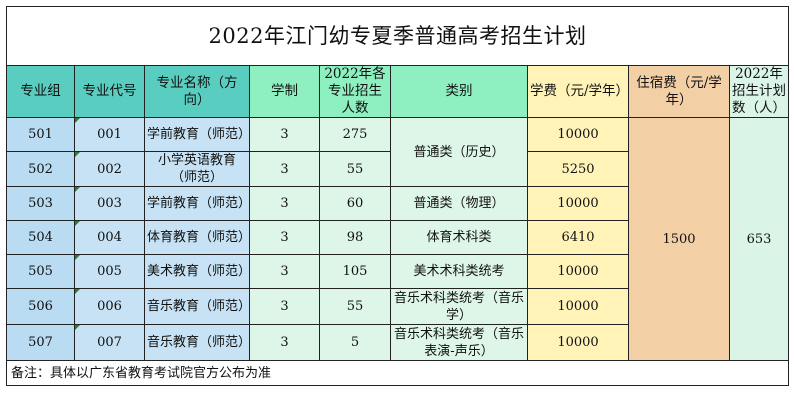  What do you see at coordinates (109, 91) in the screenshot?
I see `header-code: 专业代号` at bounding box center [109, 91].